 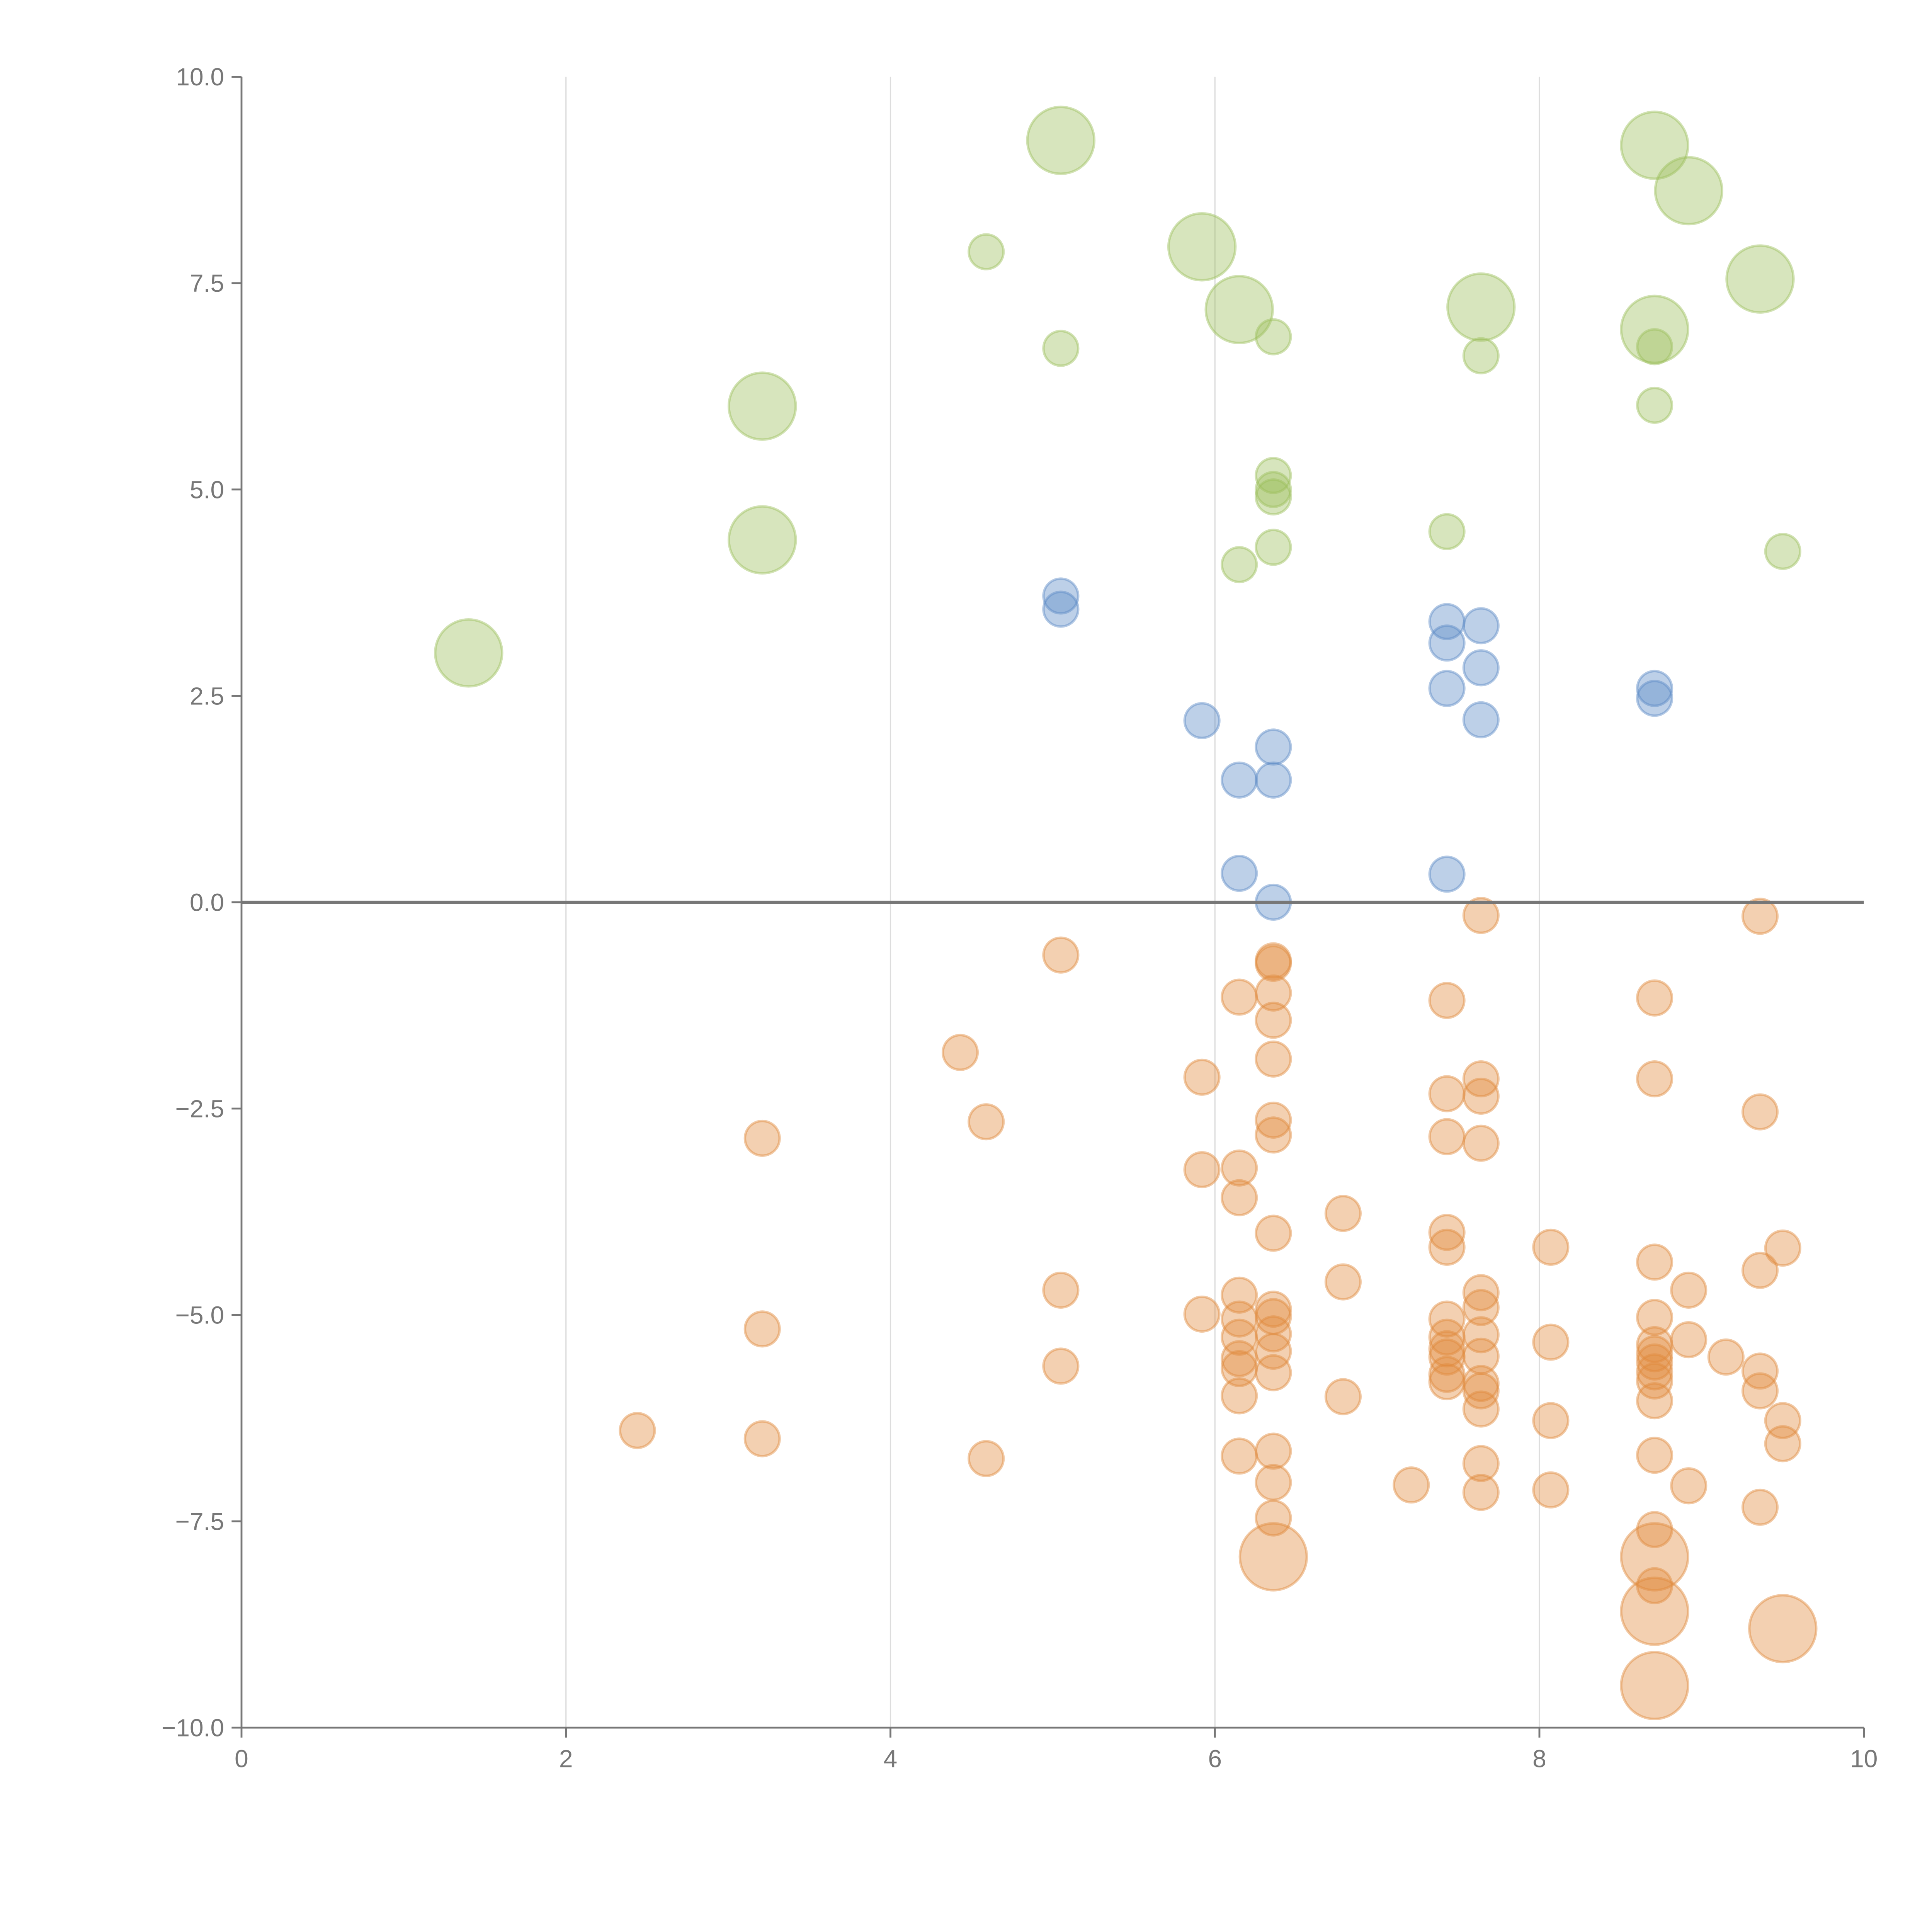 I want to click on x-tick-label: 8, so click(x=1539, y=1759).